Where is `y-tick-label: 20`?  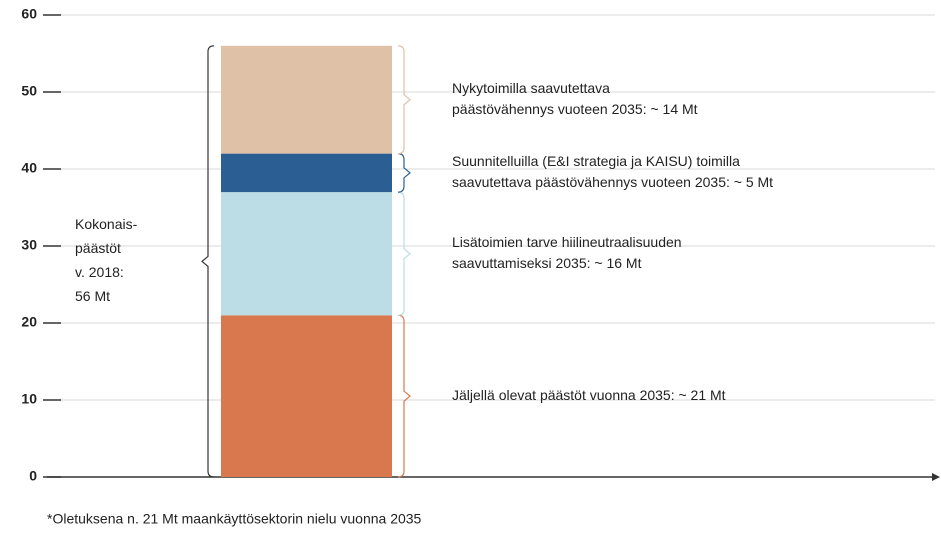 y-tick-label: 20 is located at coordinates (29, 322).